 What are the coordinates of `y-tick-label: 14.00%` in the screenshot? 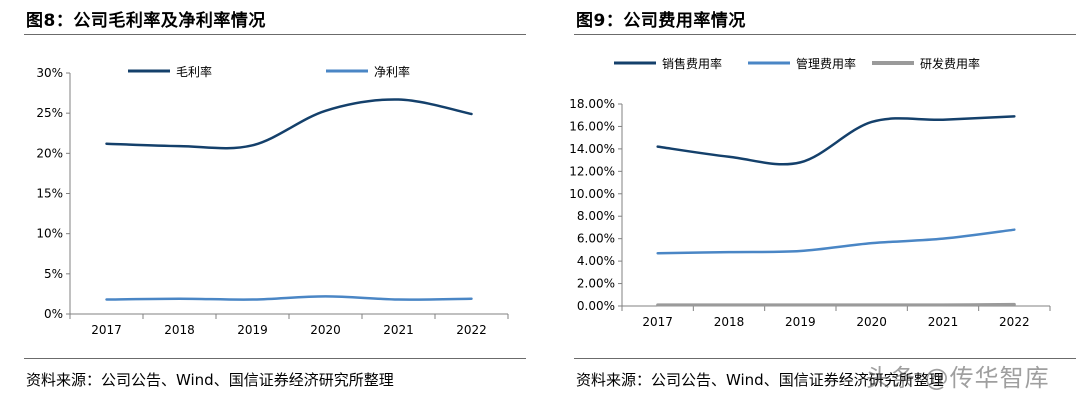 It's located at (592, 149).